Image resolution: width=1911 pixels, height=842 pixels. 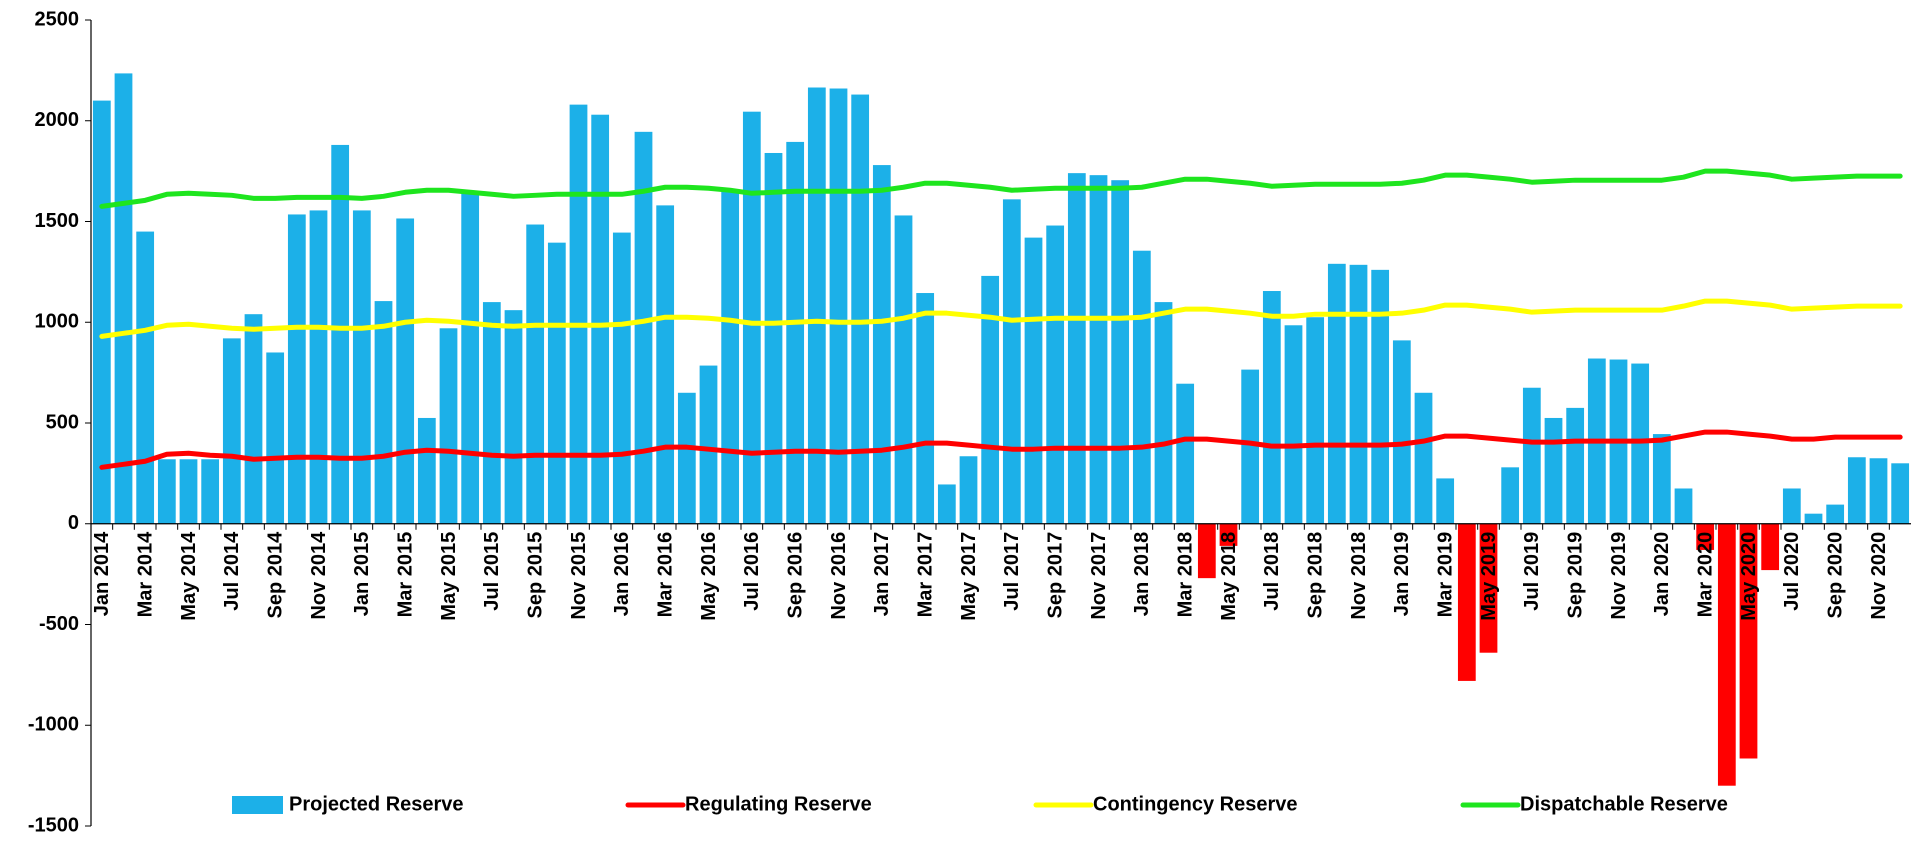 What do you see at coordinates (53, 725) in the screenshot?
I see `y-tick-label: -1000` at bounding box center [53, 725].